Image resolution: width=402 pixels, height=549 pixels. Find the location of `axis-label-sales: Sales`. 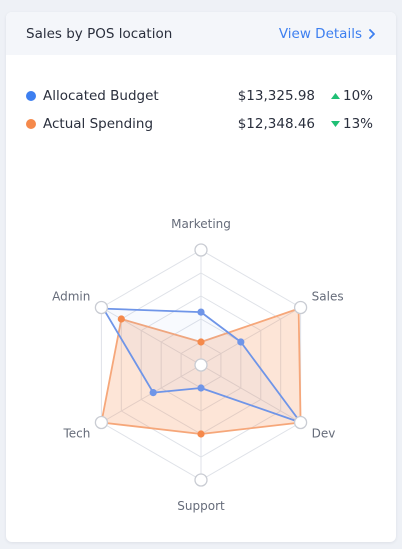

axis-label-sales: Sales is located at coordinates (328, 297).